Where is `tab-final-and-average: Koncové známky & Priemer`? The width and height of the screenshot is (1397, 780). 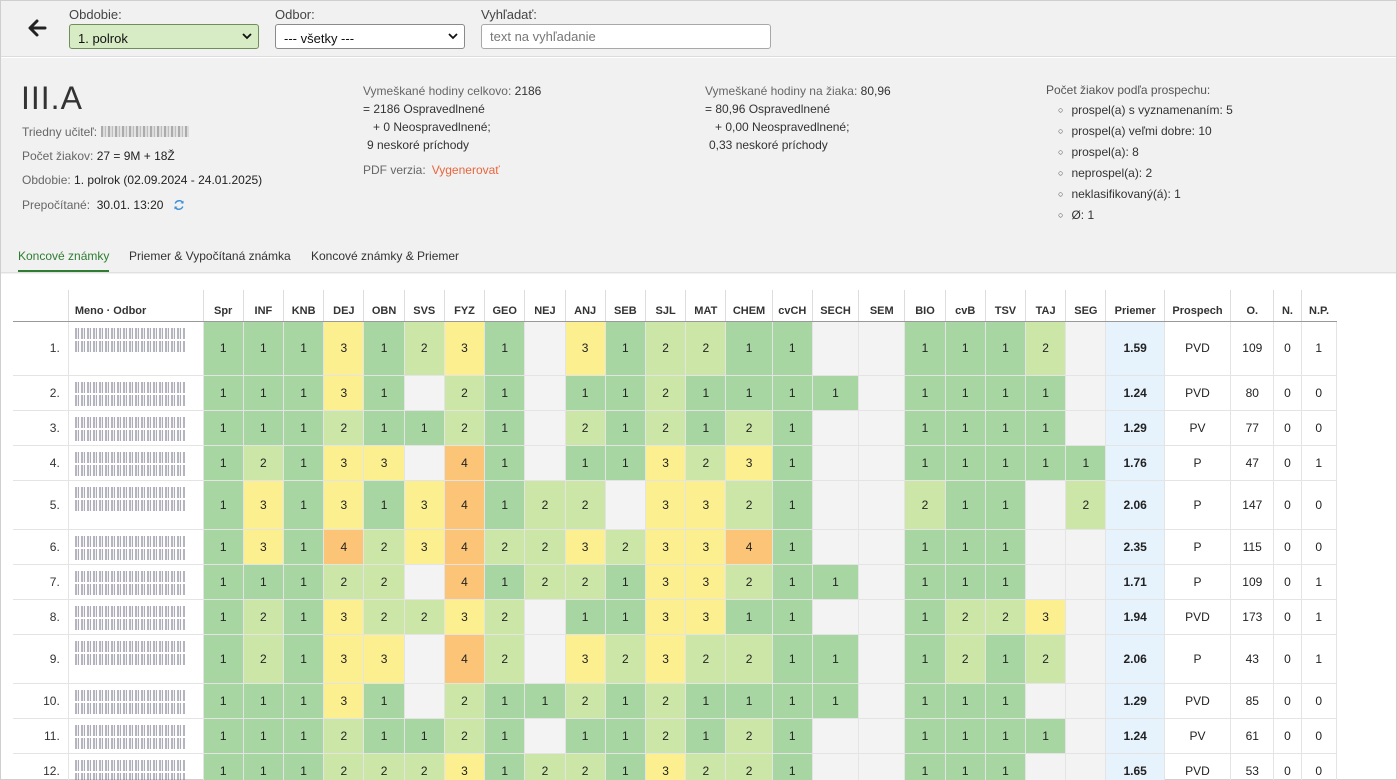
tab-final-and-average: Koncové známky & Priemer is located at coordinates (385, 256).